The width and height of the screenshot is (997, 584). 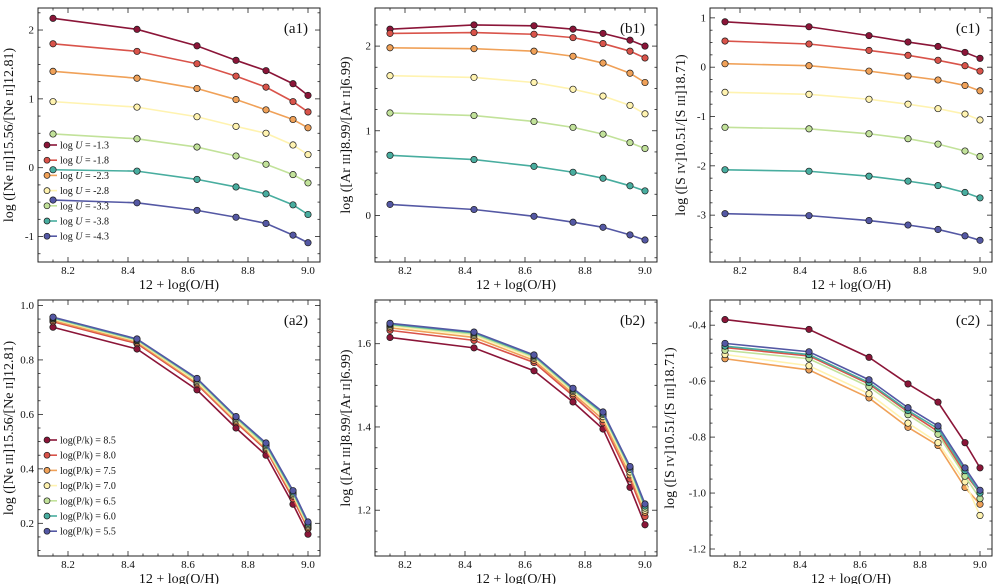 What do you see at coordinates (84, 146) in the screenshot?
I see `legend-label: log U = -1.3` at bounding box center [84, 146].